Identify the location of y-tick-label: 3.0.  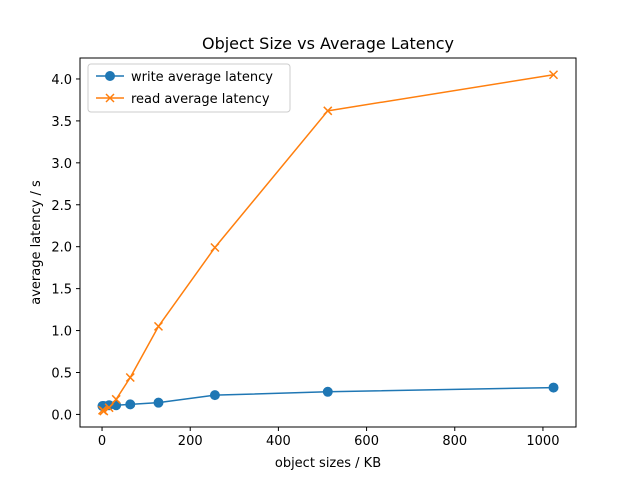
(61, 164).